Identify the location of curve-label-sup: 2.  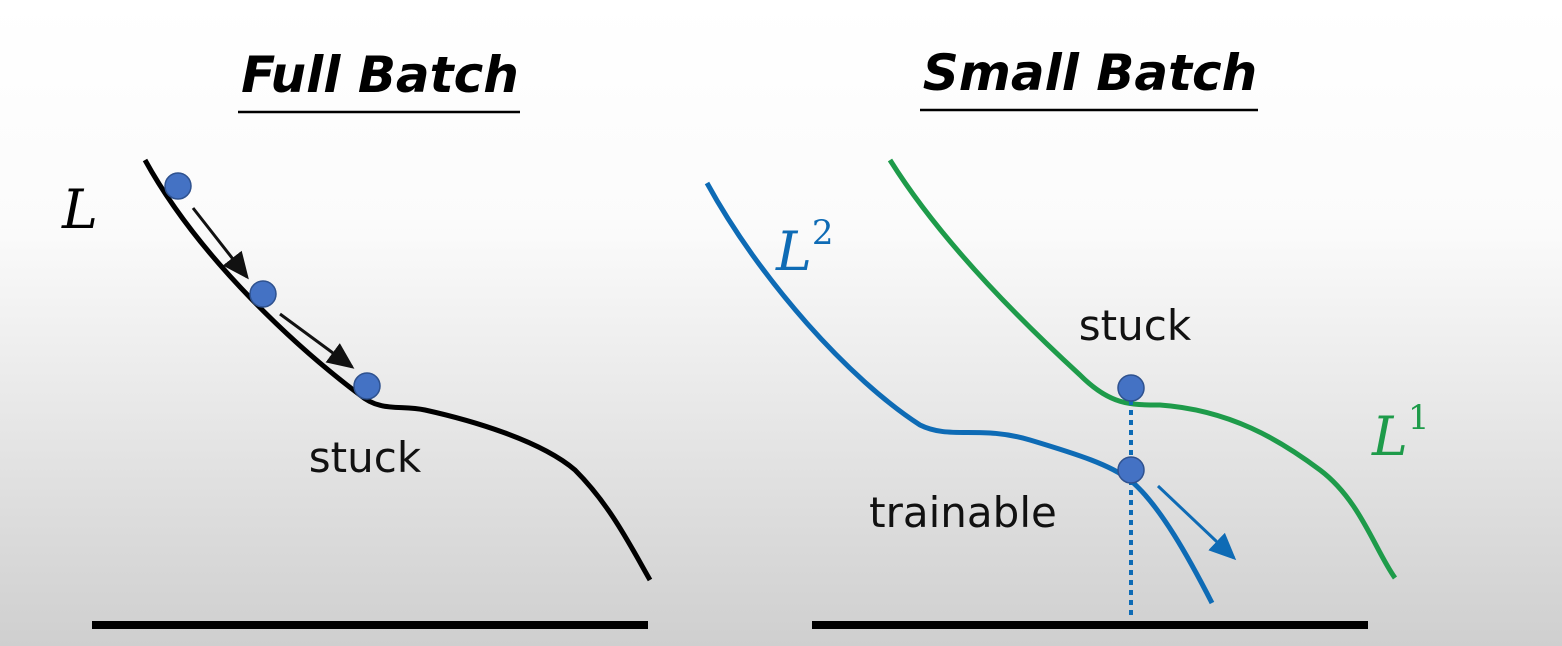
(823, 233).